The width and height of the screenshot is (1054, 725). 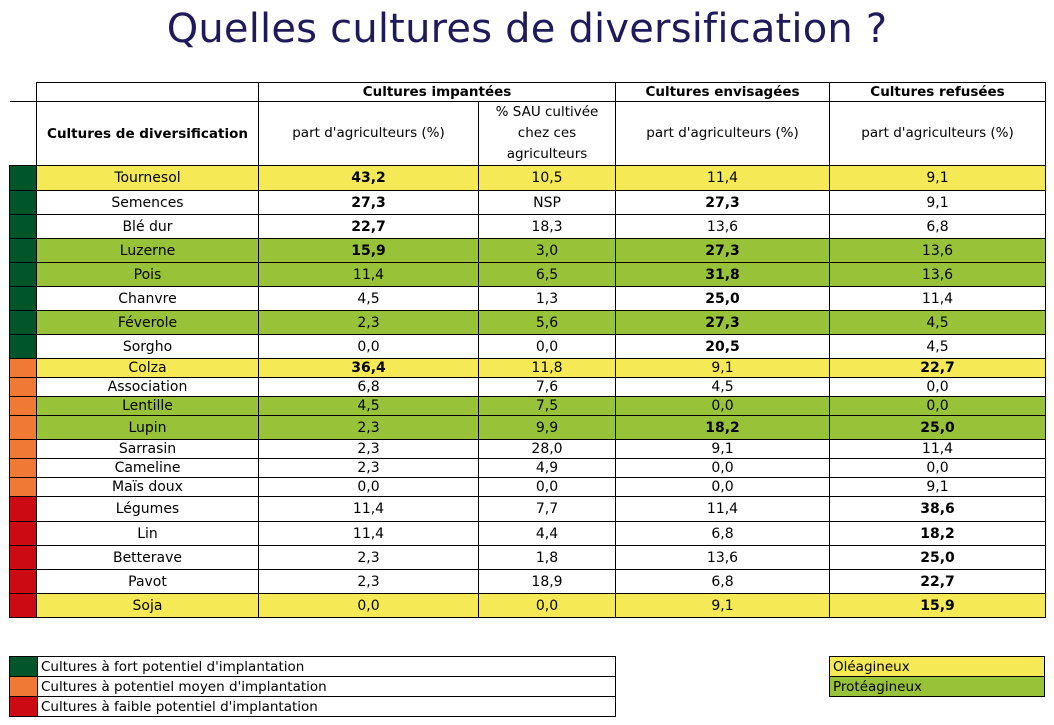 What do you see at coordinates (938, 202) in the screenshot?
I see `value-refusees: 9,1` at bounding box center [938, 202].